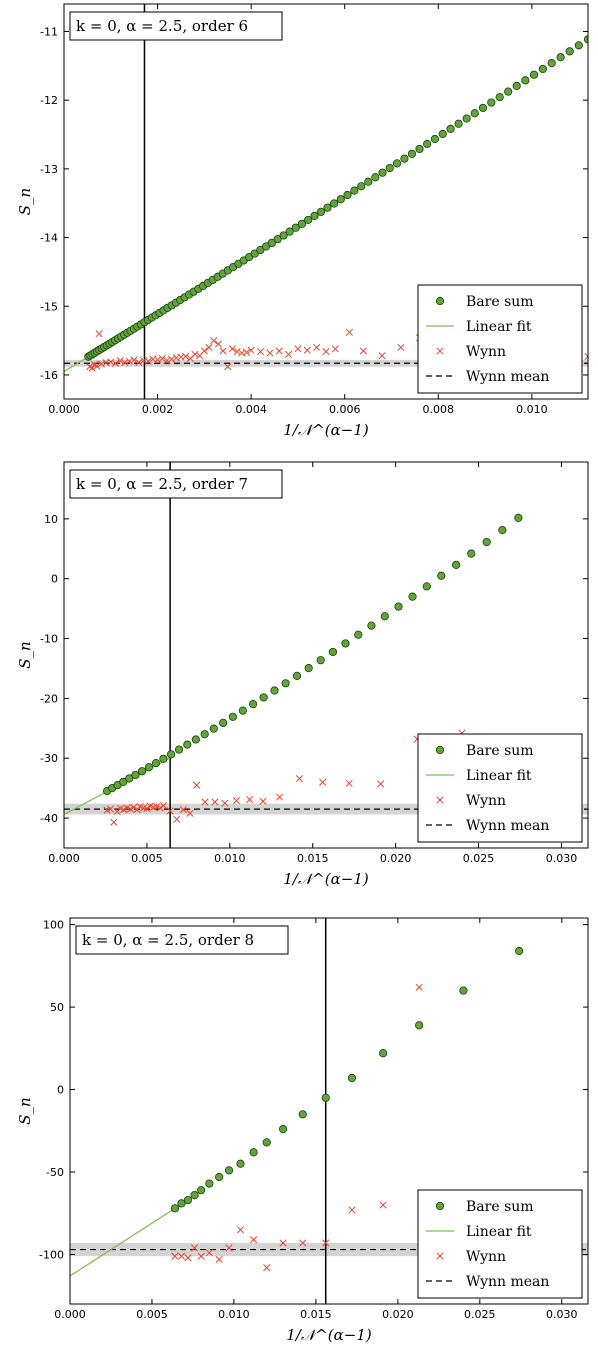  Describe the element at coordinates (53, 925) in the screenshot. I see `y-tick-label: 100` at that location.